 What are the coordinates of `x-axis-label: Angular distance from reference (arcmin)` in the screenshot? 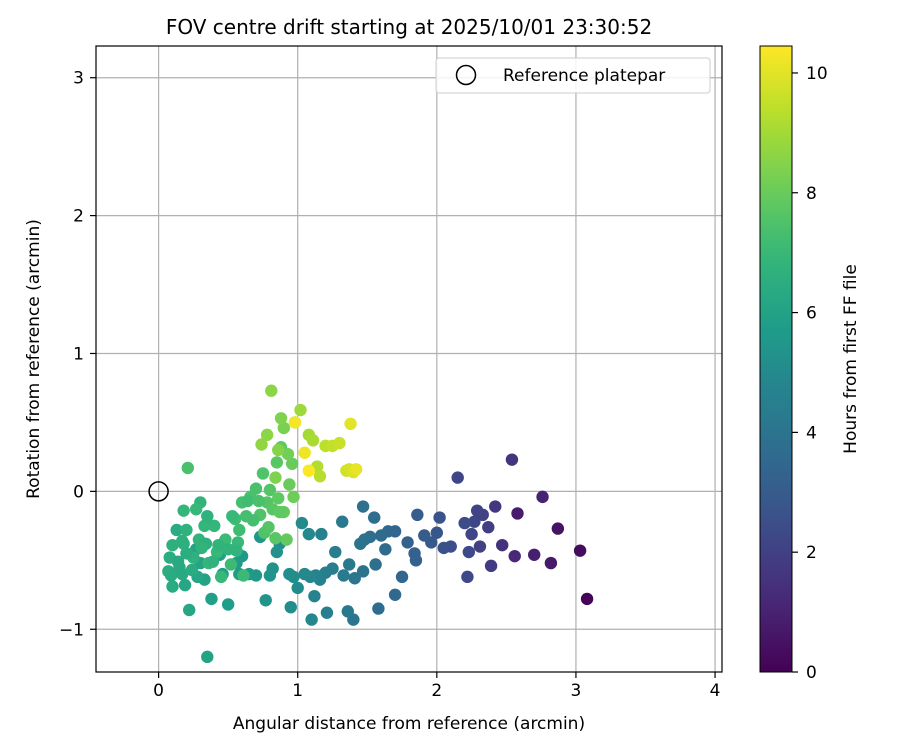 It's located at (409, 724).